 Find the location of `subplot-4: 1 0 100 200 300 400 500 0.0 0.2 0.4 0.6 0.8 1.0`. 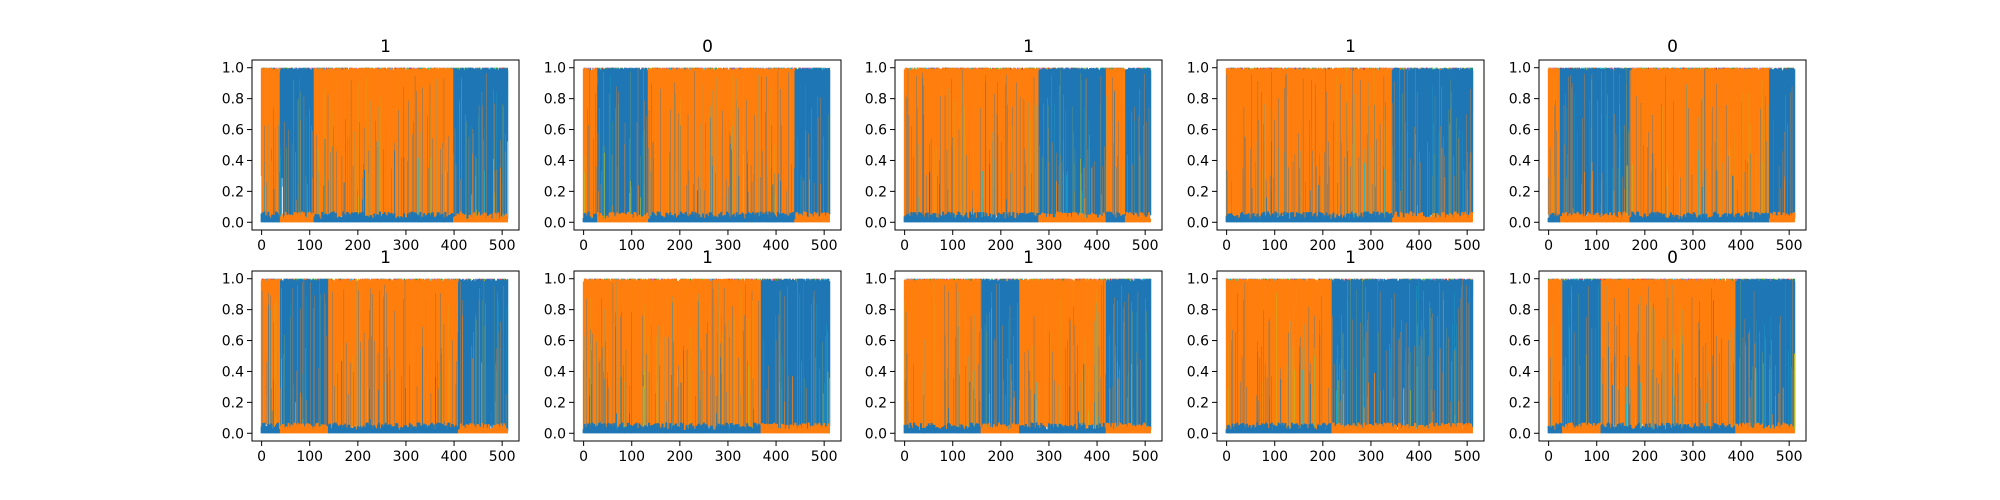

subplot-4: 1 0 100 200 300 400 500 0.0 0.2 0.4 0.6 0.8 1.0 is located at coordinates (1336, 145).